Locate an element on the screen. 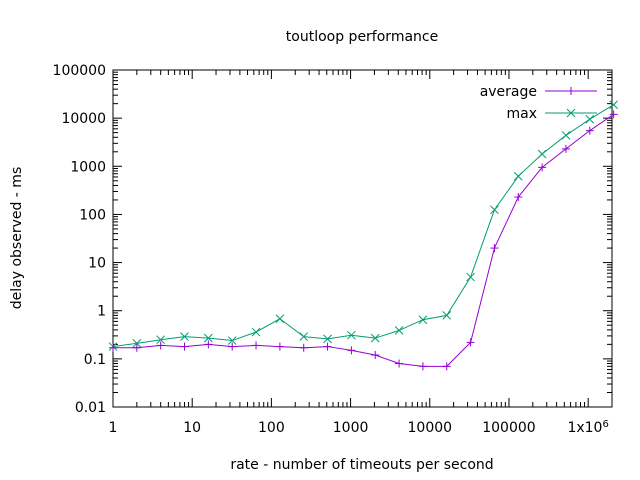 This screenshot has width=640, height=480. y-tick-label: 100000 is located at coordinates (79, 71).